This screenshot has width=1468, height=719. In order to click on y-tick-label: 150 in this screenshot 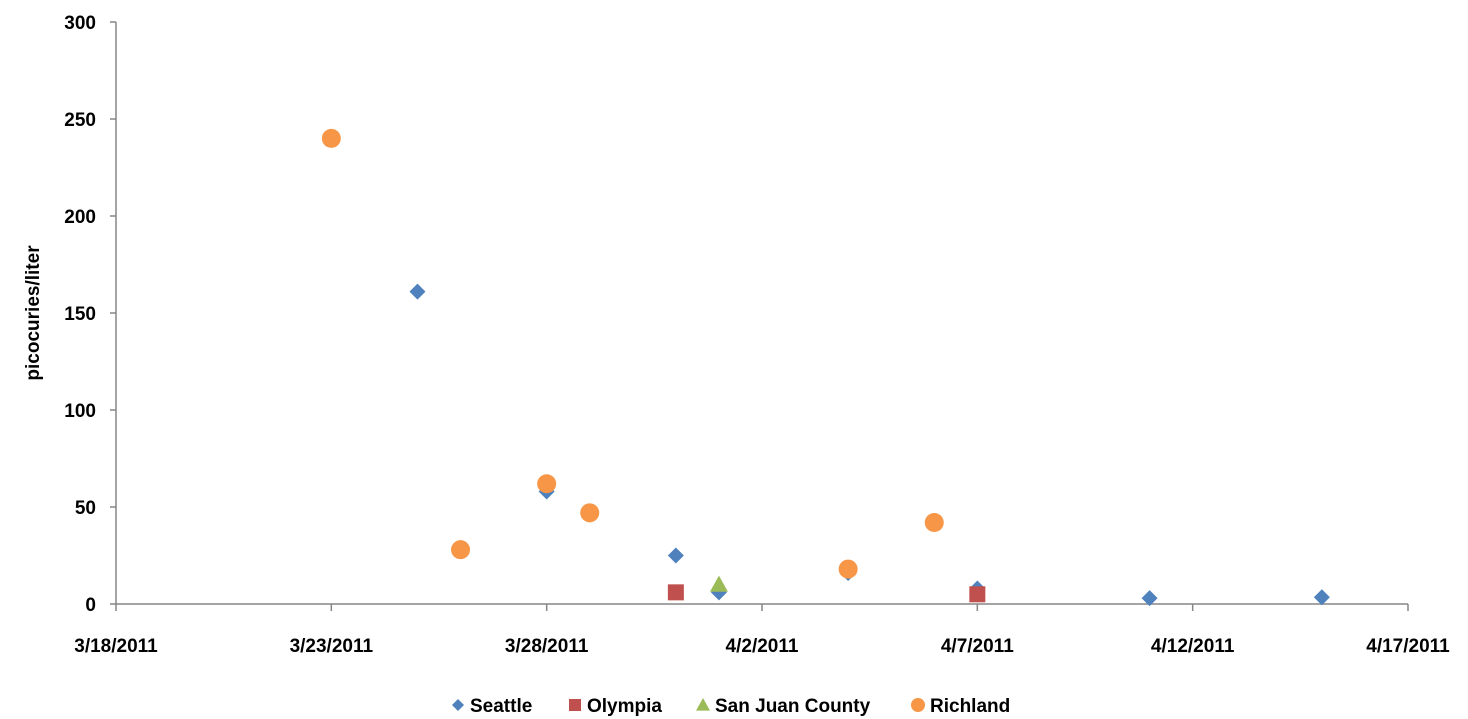, I will do `click(80, 314)`.